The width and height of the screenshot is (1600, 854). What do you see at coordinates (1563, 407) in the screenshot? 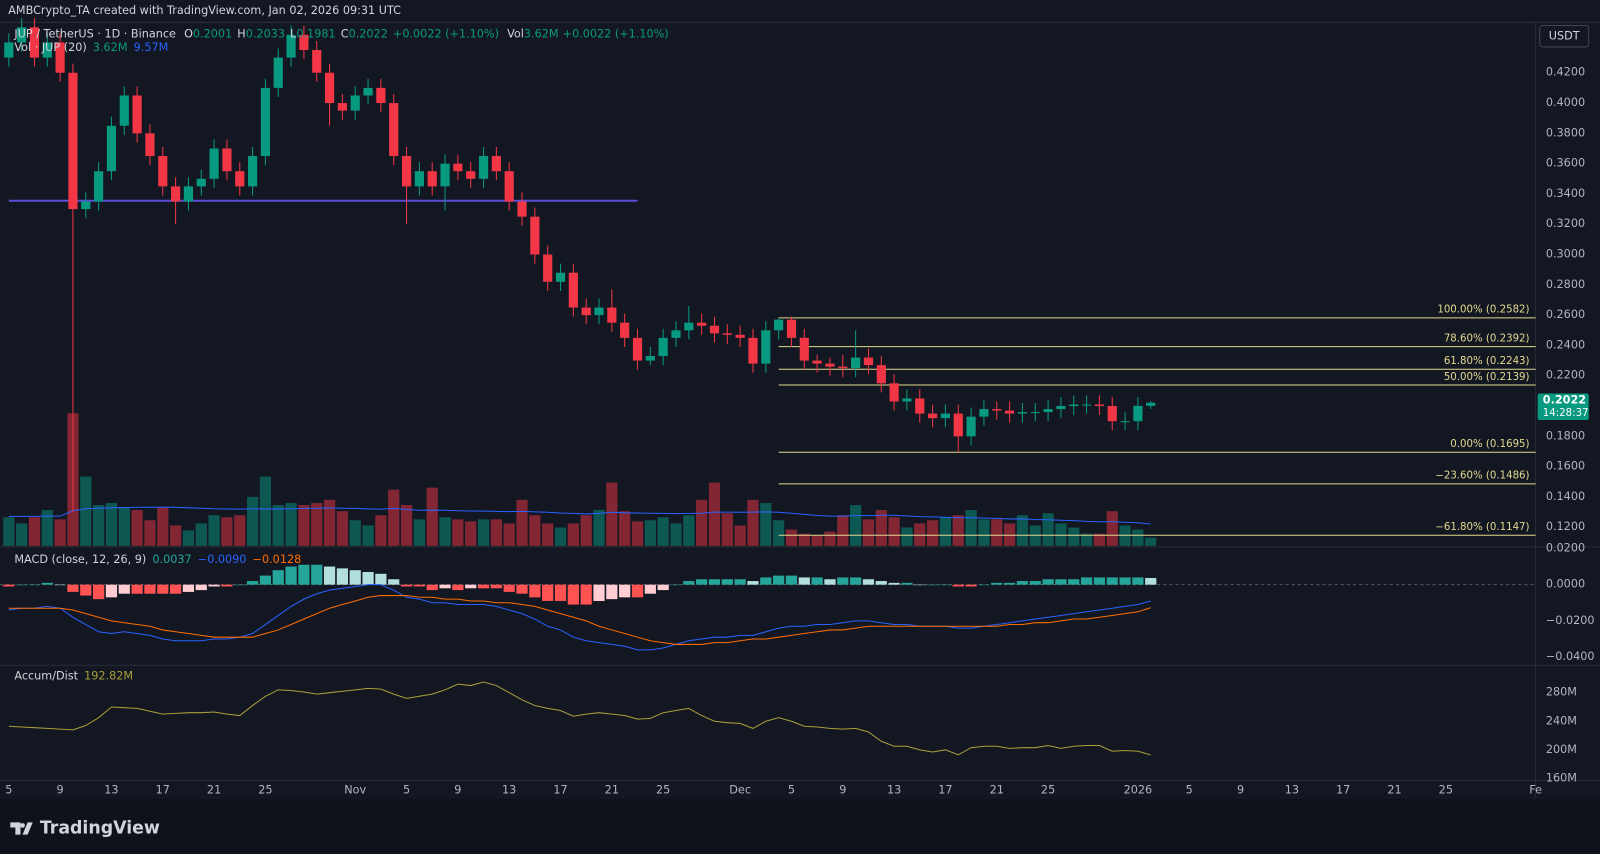
I see `price-label-box` at bounding box center [1563, 407].